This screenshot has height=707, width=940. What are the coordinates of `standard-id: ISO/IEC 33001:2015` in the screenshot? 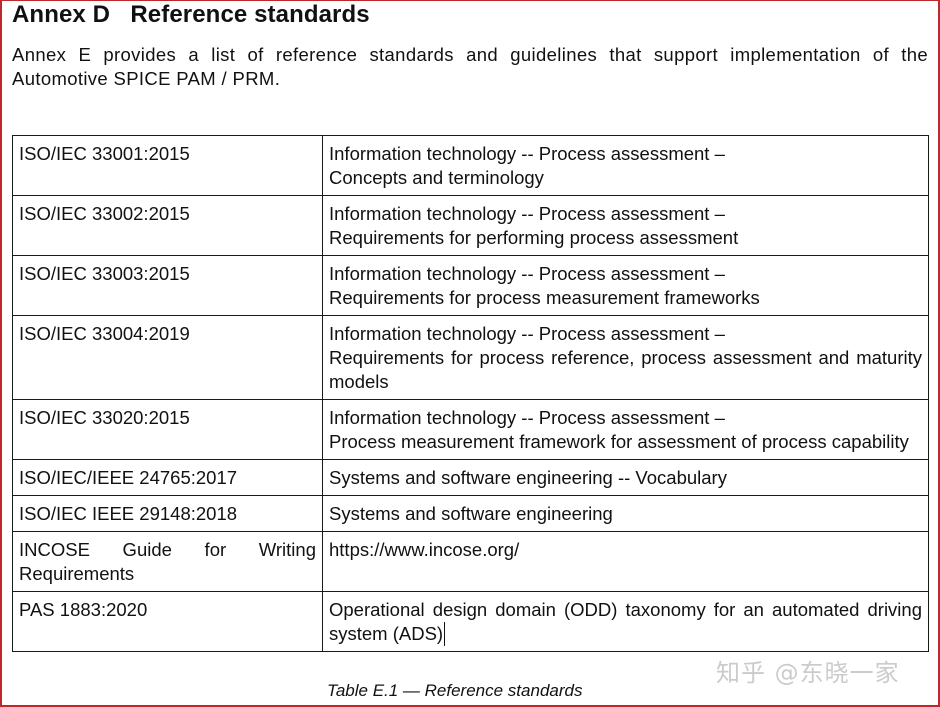 It's located at (167, 165).